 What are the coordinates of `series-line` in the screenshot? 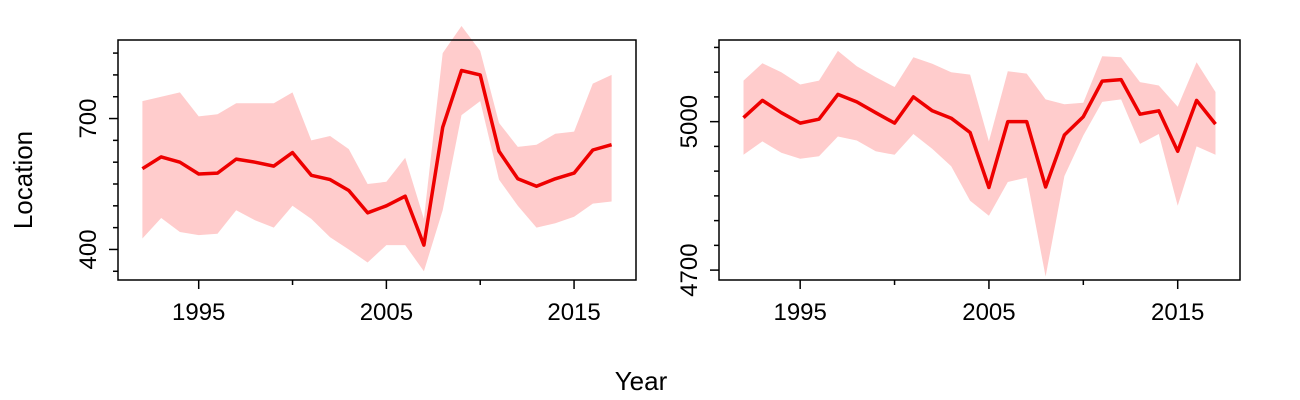 It's located at (979, 133).